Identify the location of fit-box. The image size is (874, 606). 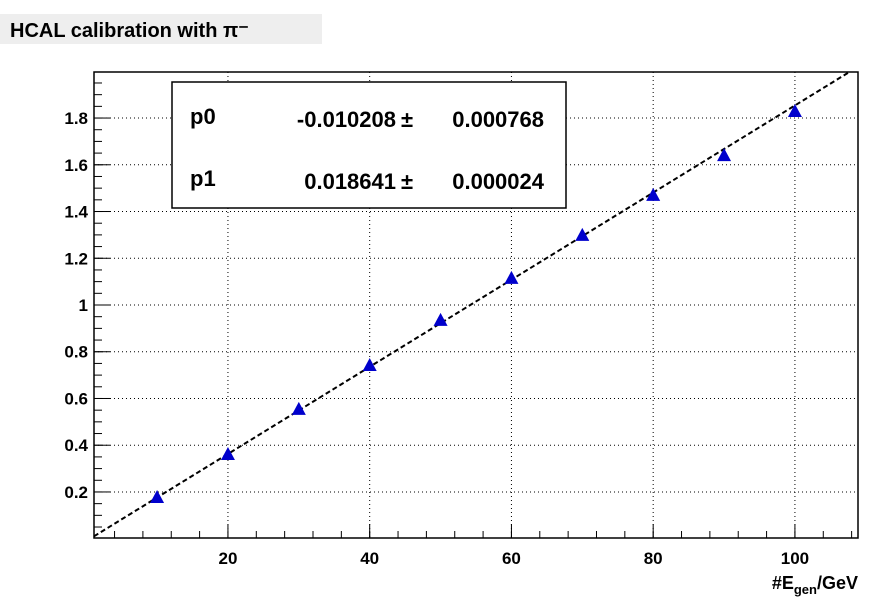
(369, 145).